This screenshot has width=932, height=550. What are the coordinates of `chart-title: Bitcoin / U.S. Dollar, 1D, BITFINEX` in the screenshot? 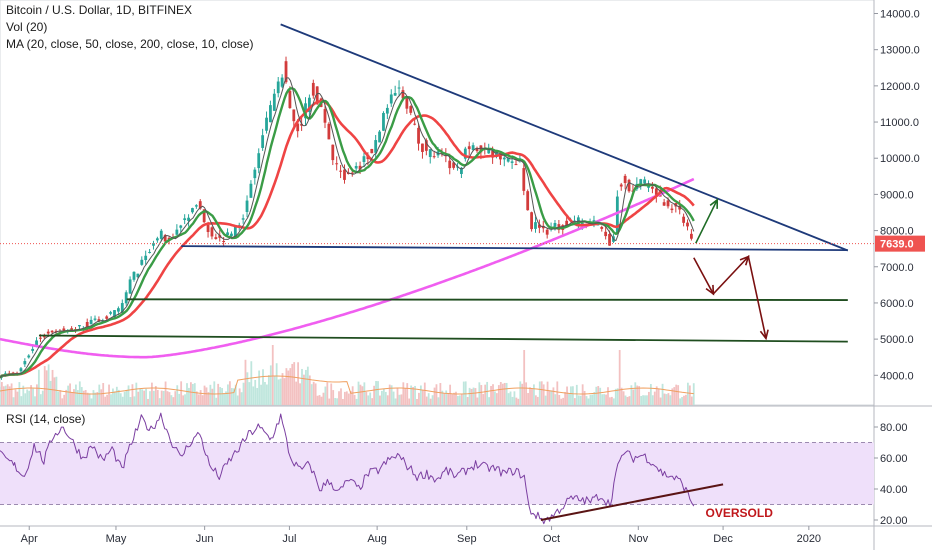 It's located at (99, 10).